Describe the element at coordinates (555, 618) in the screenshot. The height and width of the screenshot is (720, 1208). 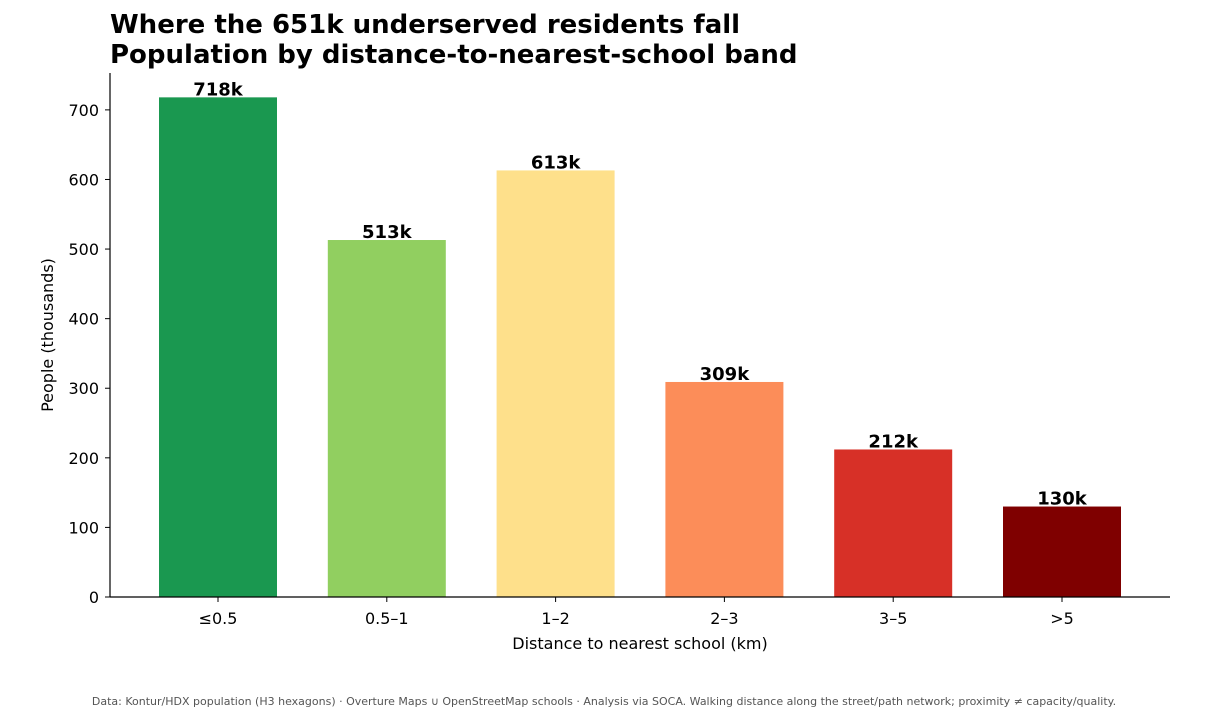
I see `x-tick-label: 1–2` at that location.